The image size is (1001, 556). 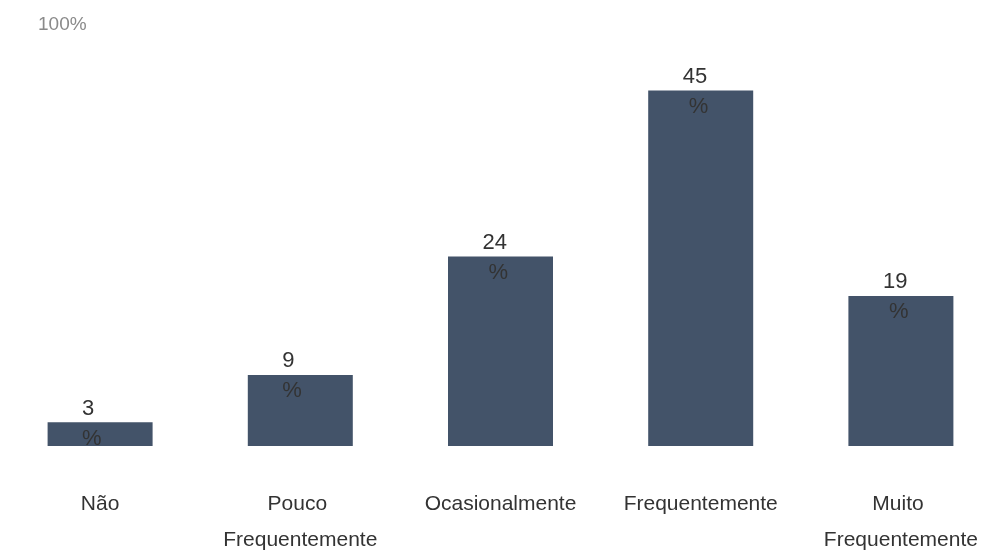 I want to click on x-tick-label: Frequentemente, so click(x=700, y=502).